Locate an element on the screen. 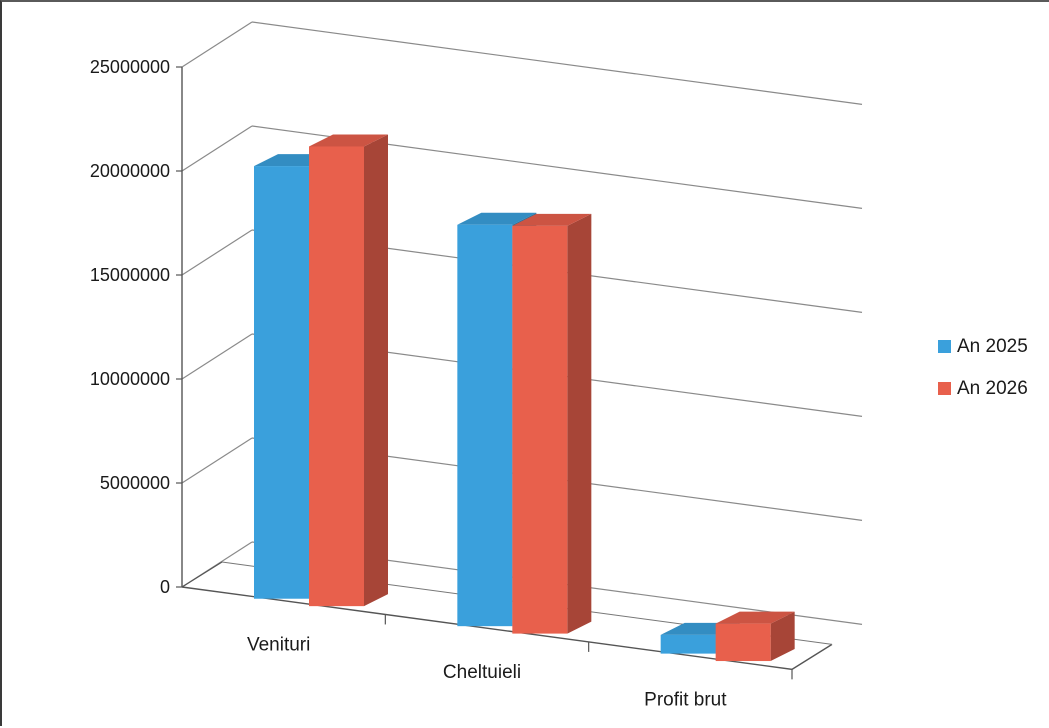 Image resolution: width=1049 pixels, height=728 pixels. x-category-label: Venituri is located at coordinates (278, 645).